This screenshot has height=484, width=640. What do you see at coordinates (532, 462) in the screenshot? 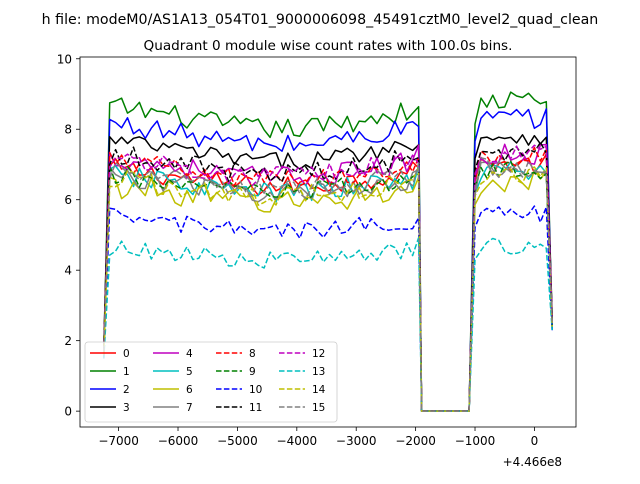
I see `x-offset-label: +4.466e8` at bounding box center [532, 462].